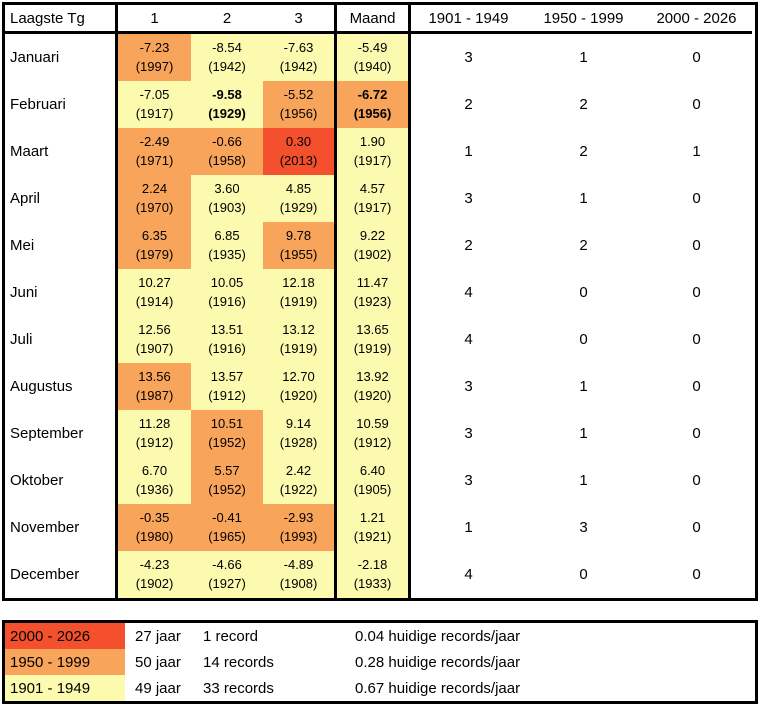  I want to click on count-1901-1949: 2, so click(468, 104).